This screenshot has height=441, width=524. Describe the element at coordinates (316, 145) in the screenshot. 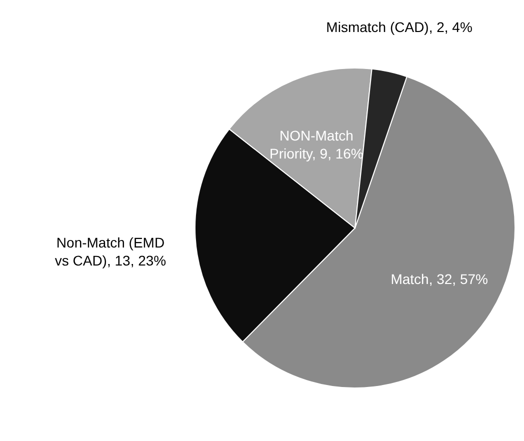

I see `slice-label: NON-Match Priority, 9, 16%` at that location.